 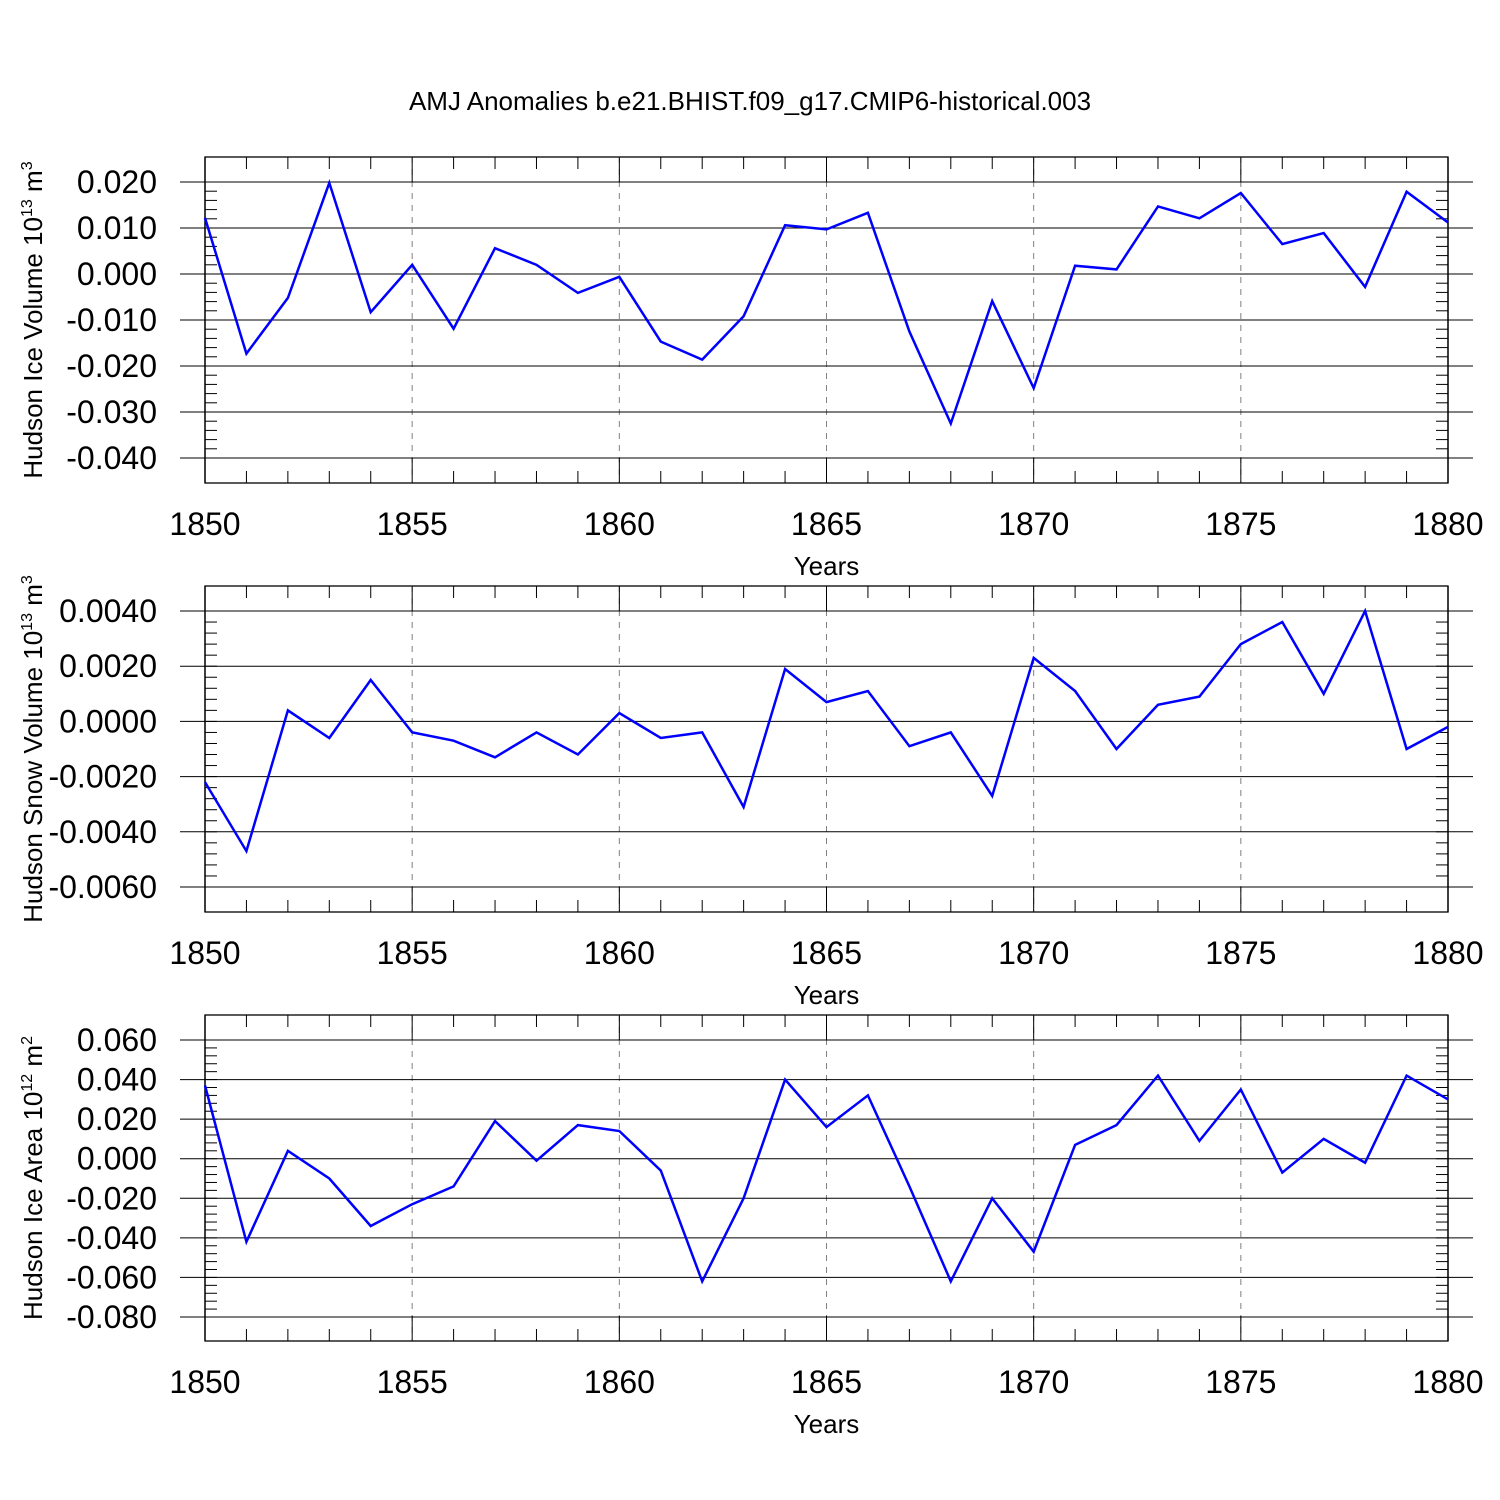 I want to click on y-tick-label: -0.010, so click(x=111, y=320).